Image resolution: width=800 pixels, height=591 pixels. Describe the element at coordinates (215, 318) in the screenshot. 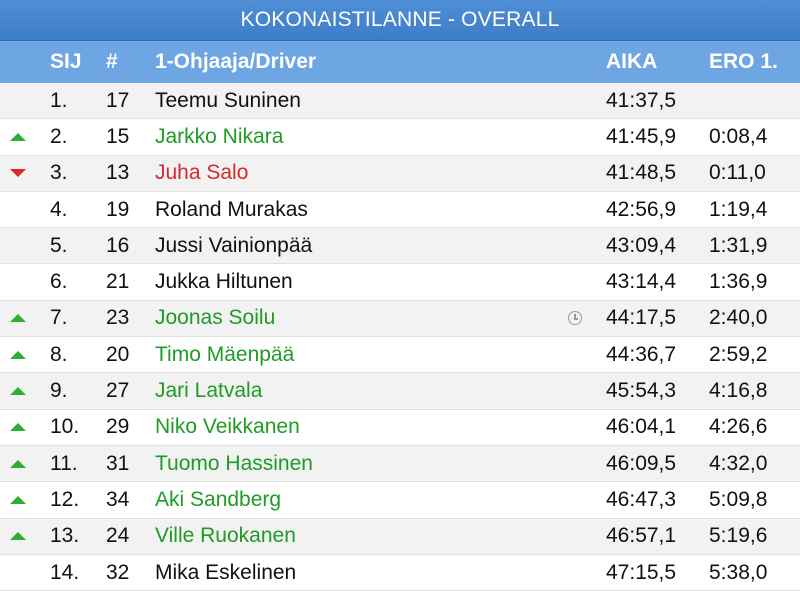

I see `driver-name: Joonas Soilu` at that location.